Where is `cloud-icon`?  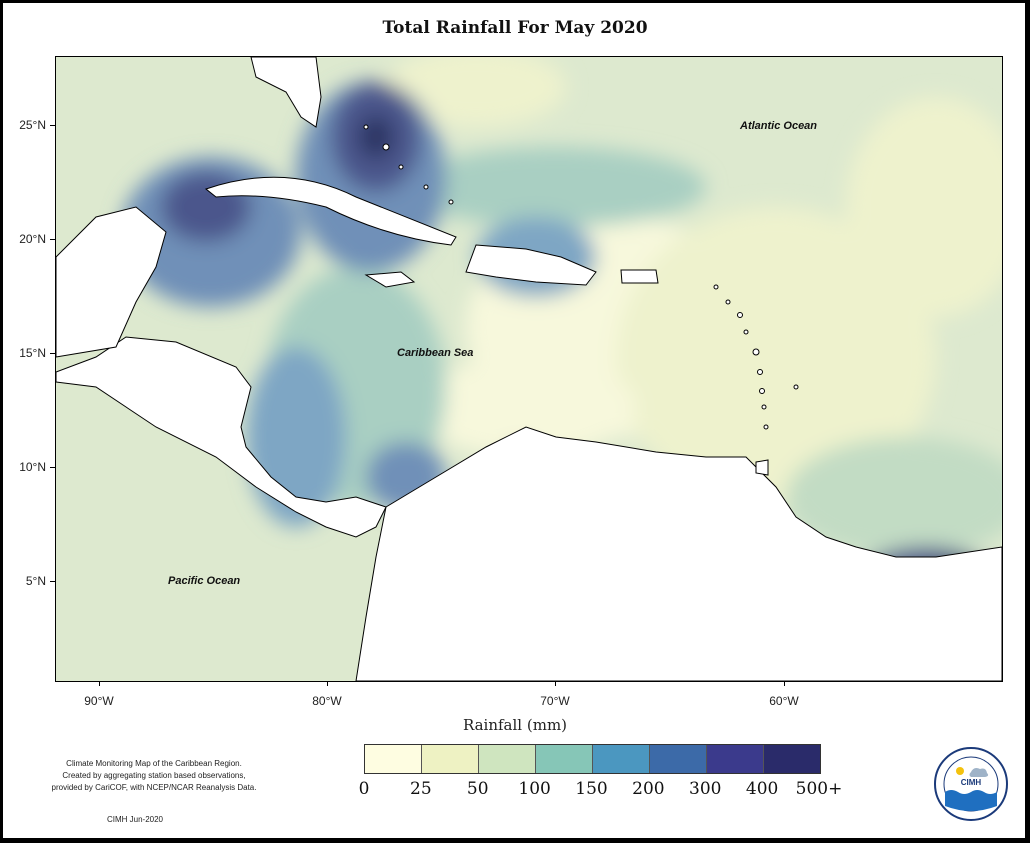
cloud-icon is located at coordinates (979, 772).